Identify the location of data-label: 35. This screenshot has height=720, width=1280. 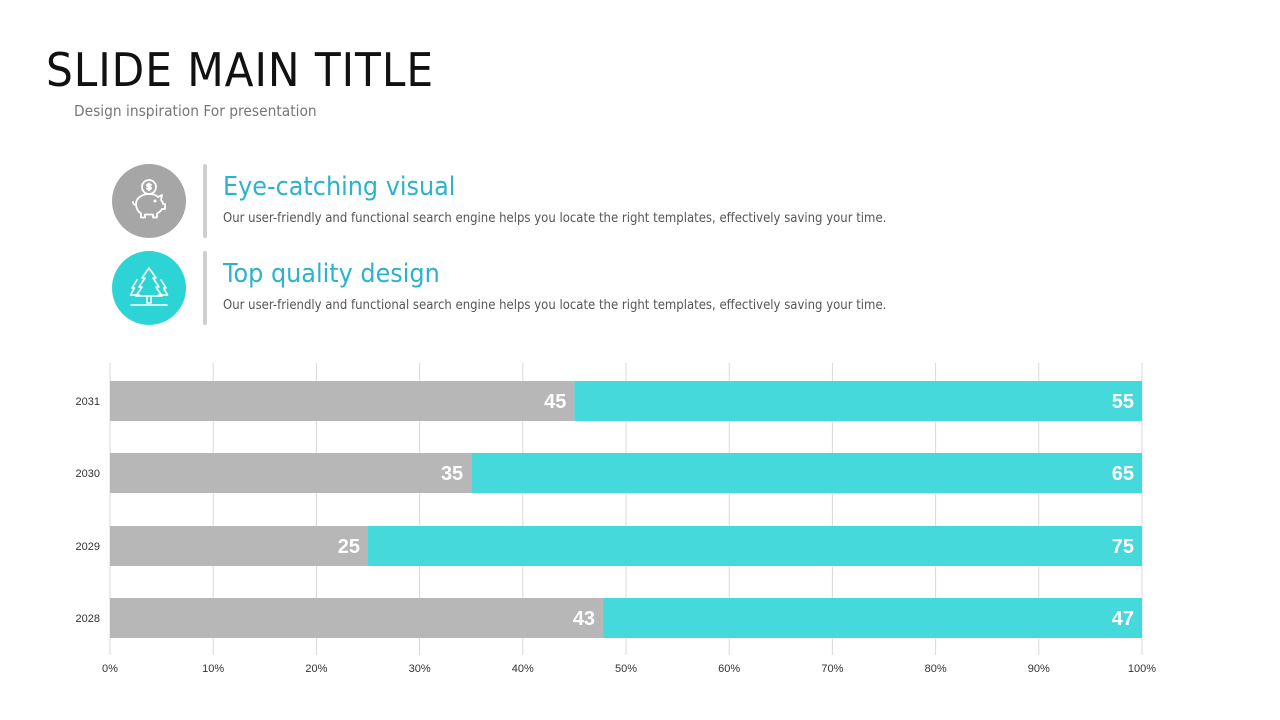
(452, 474).